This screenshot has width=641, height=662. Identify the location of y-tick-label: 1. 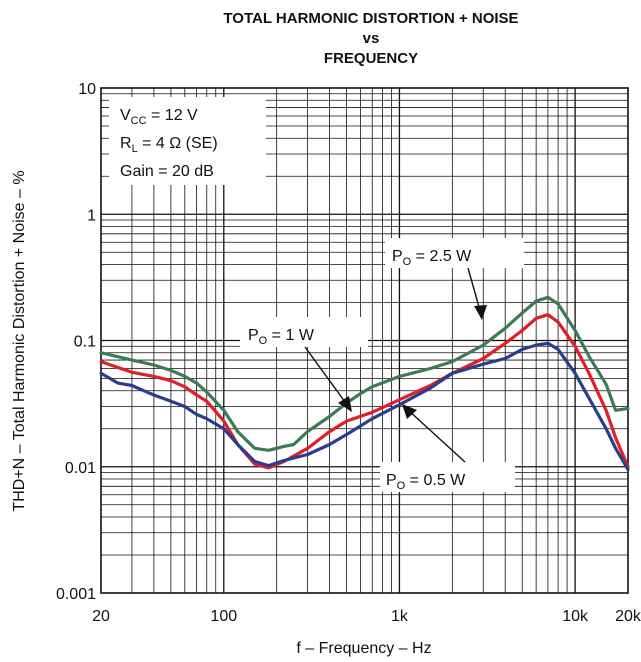
(91, 215).